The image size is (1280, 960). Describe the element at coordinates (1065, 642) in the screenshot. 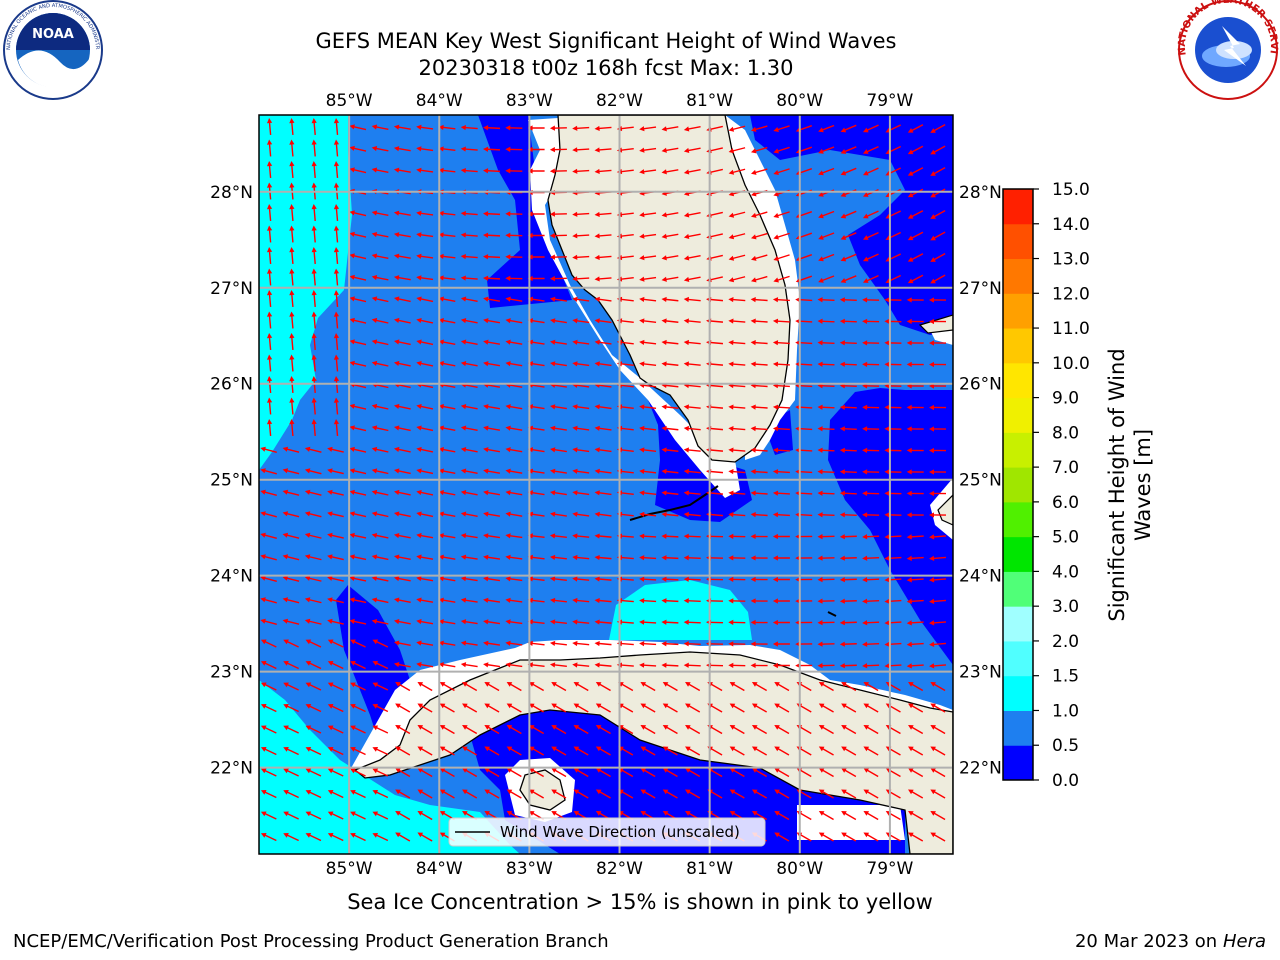

I see `colorbar-tick-label: 2.0` at that location.